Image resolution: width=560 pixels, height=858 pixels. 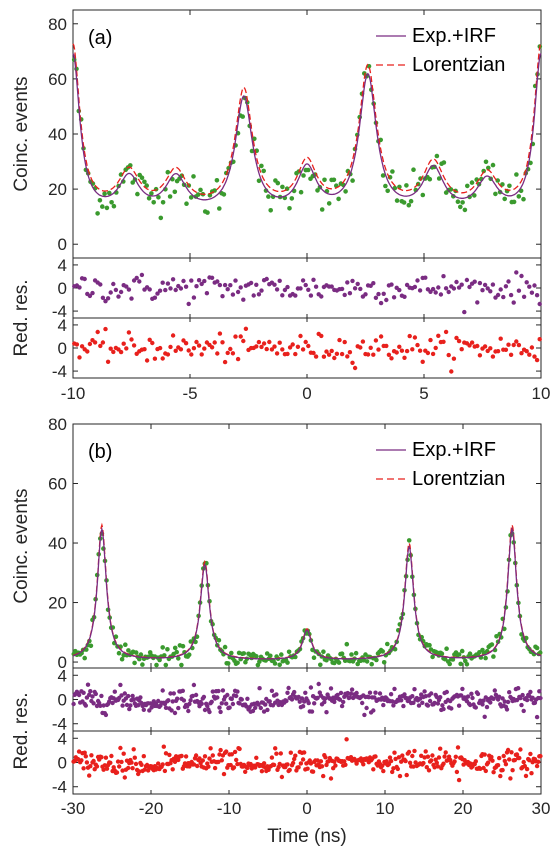 What do you see at coordinates (307, 760) in the screenshot?
I see `residuals-lorentzian` at bounding box center [307, 760].